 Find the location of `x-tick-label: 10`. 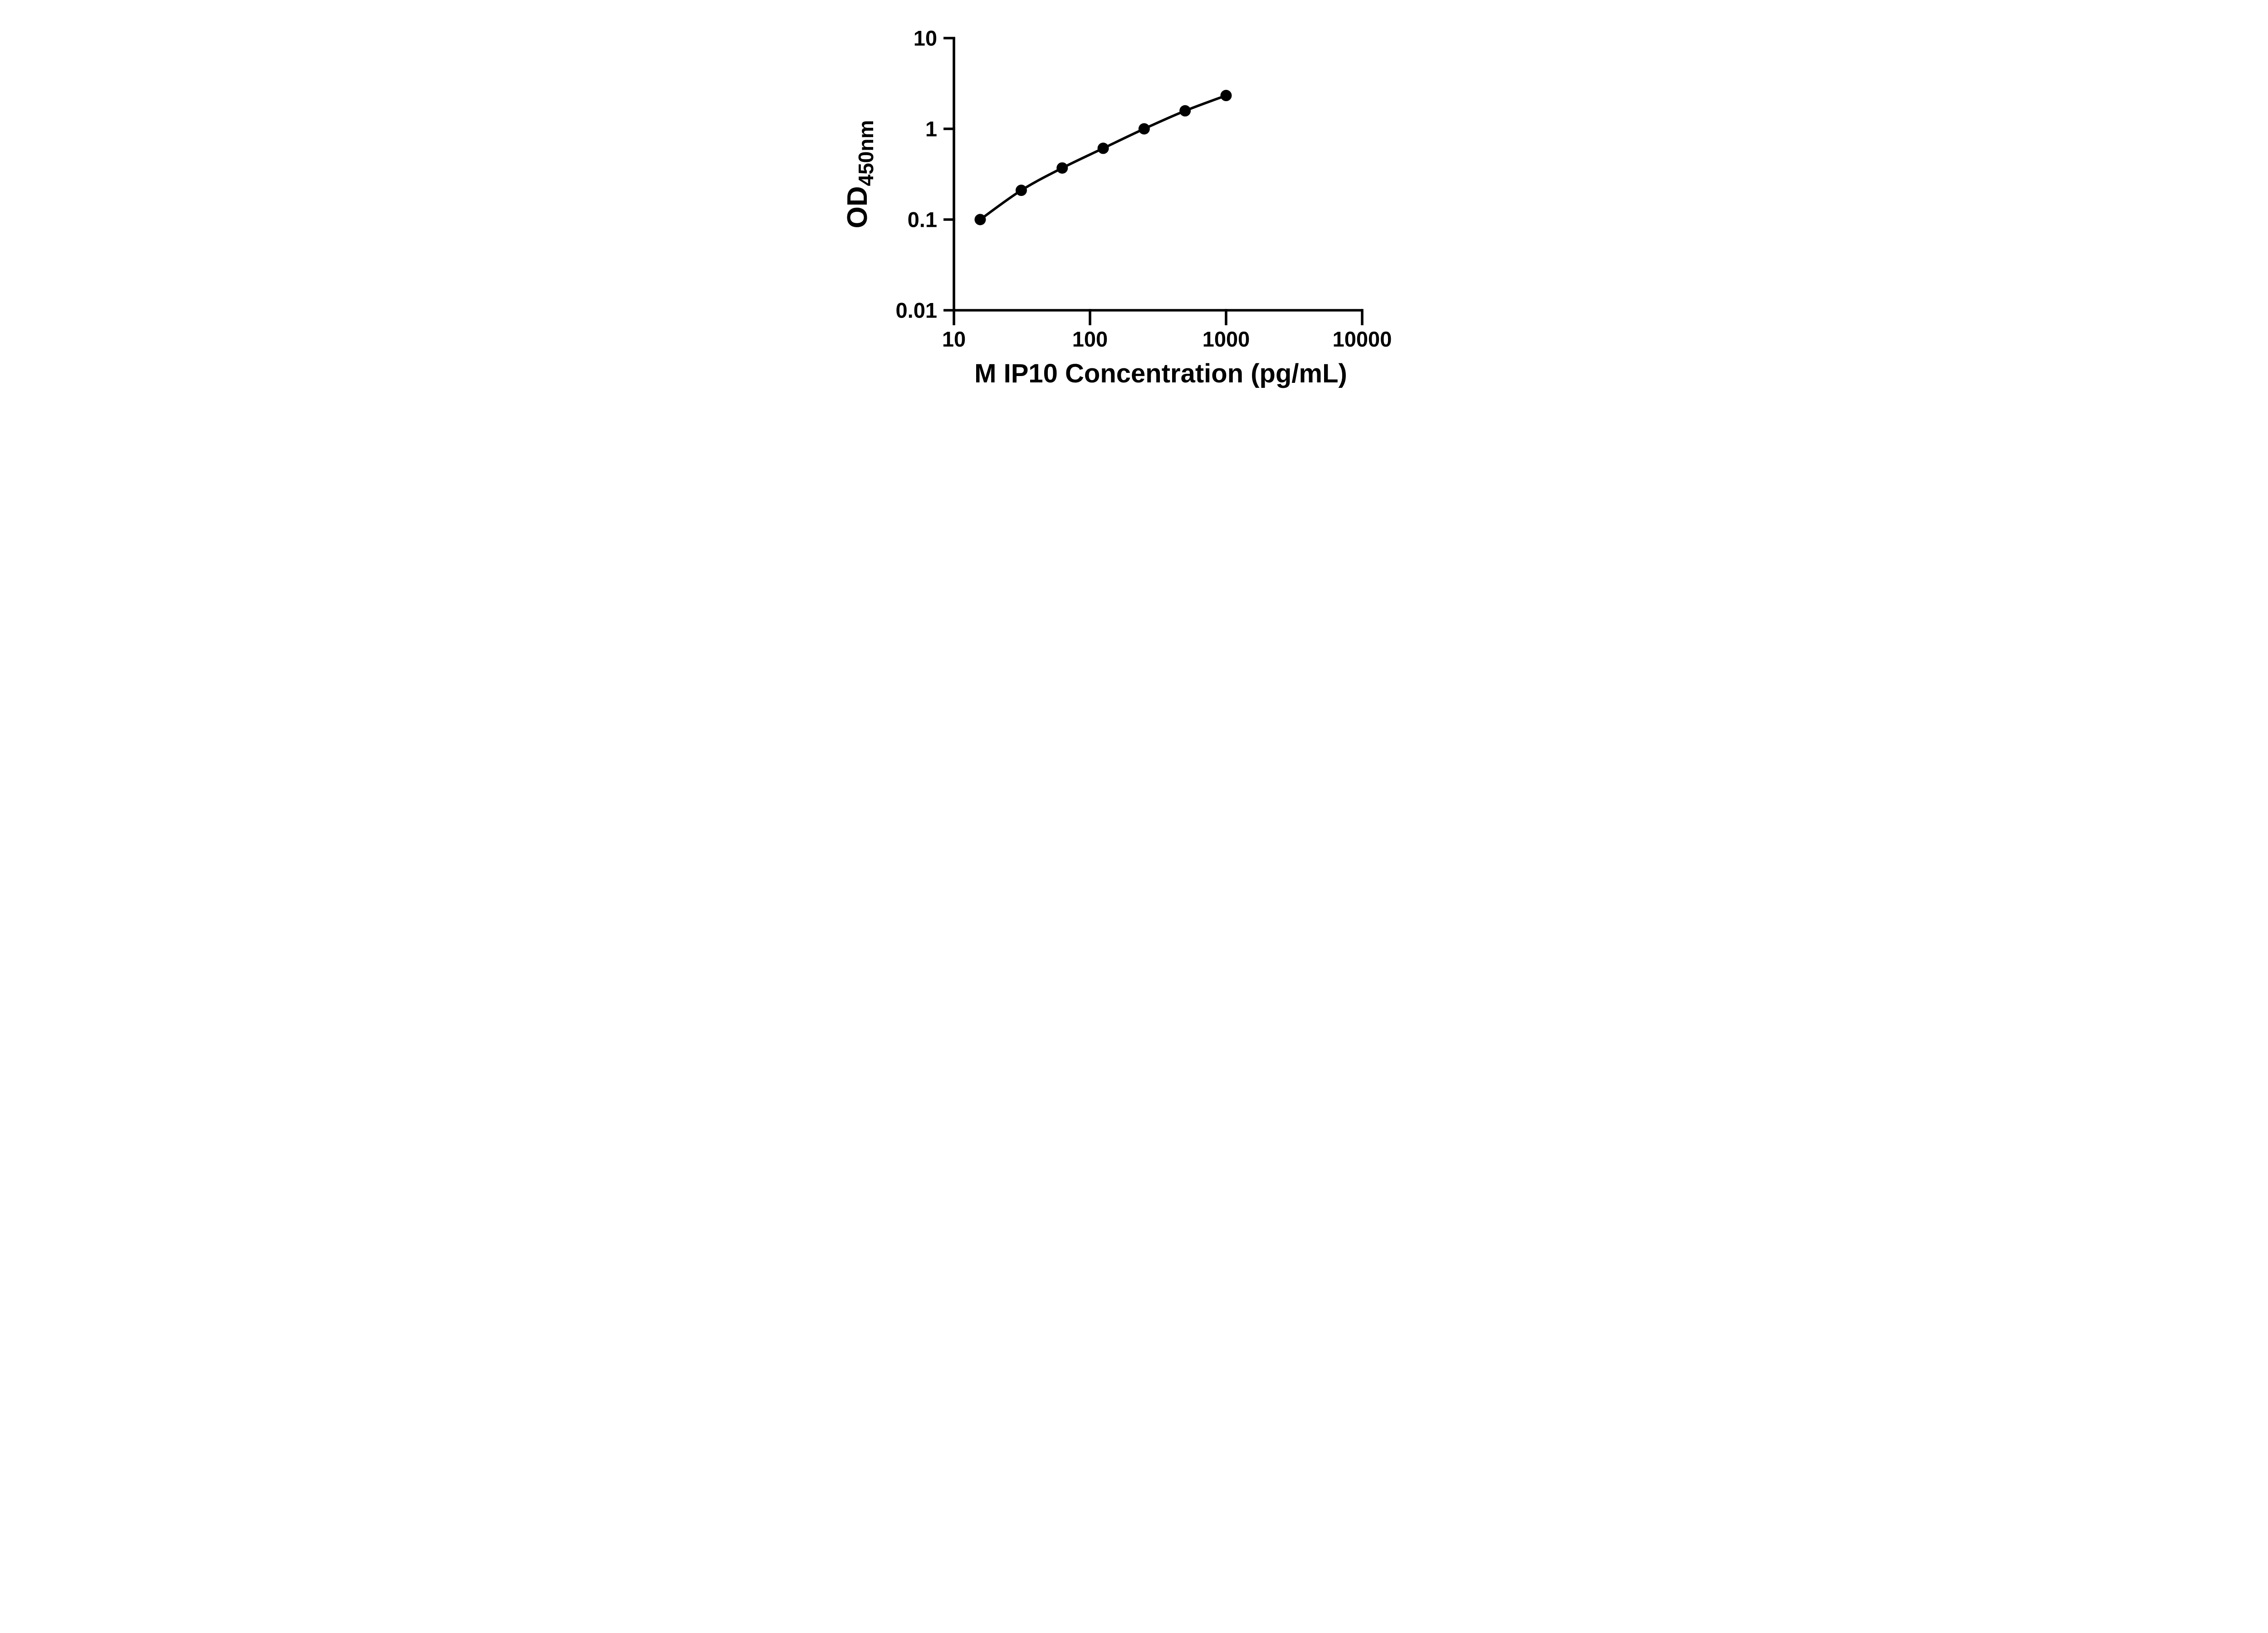

x-tick-label: 10 is located at coordinates (953, 339).